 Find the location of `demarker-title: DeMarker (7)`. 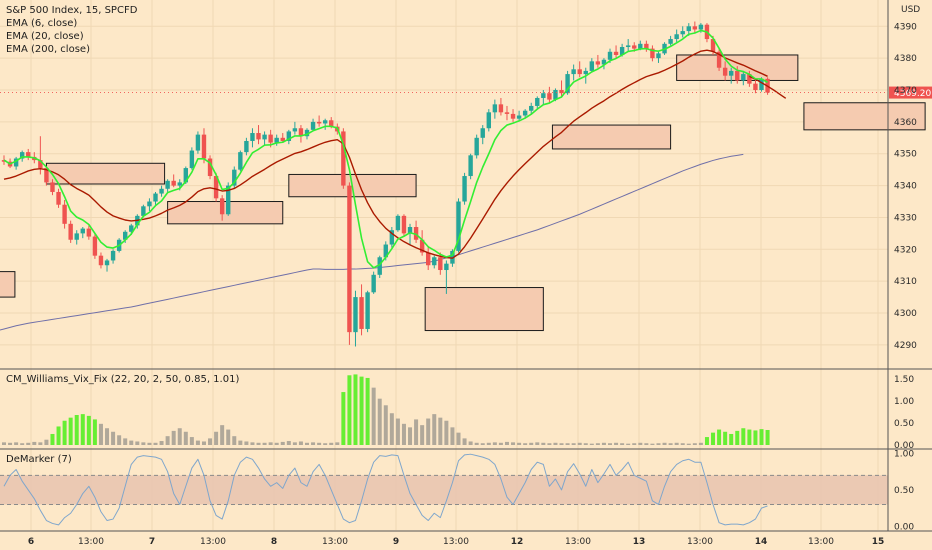

demarker-title: DeMarker (7) is located at coordinates (39, 459).